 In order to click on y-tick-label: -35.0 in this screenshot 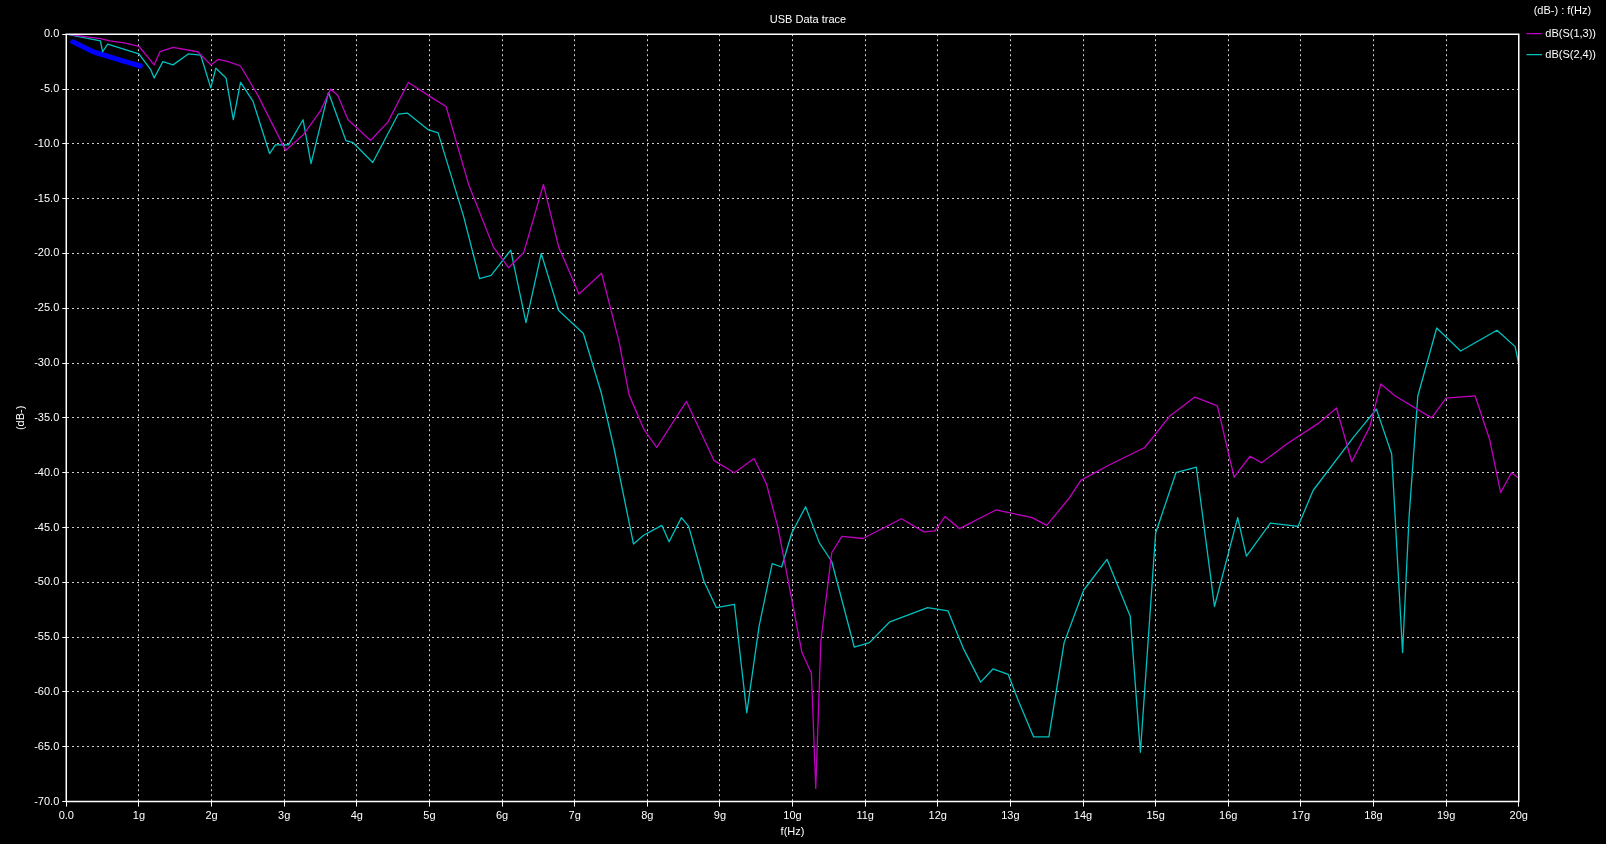, I will do `click(47, 416)`.